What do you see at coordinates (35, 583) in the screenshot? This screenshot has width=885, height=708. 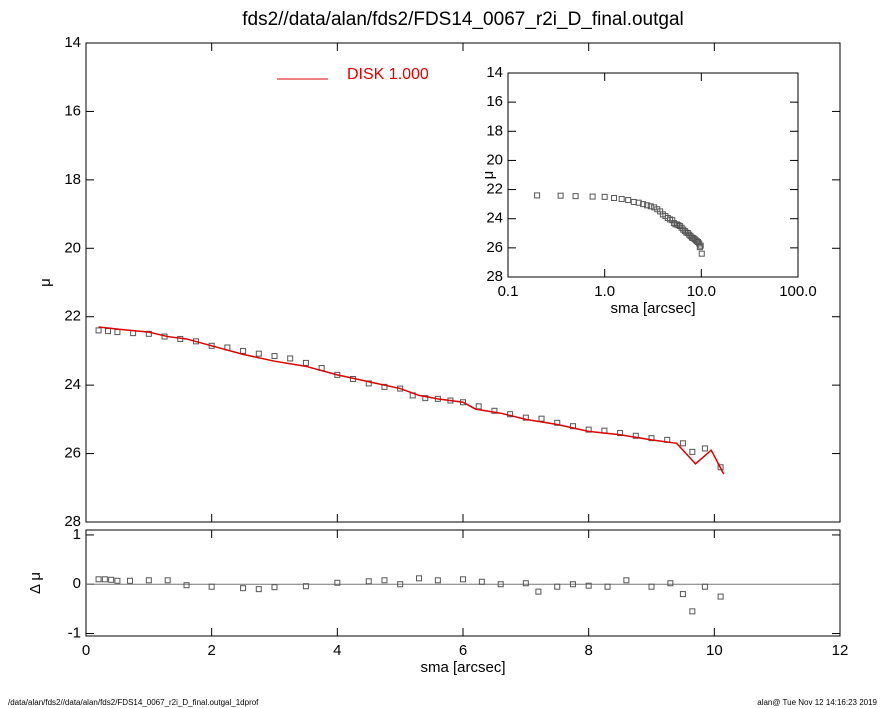 I see `y-axis-label: Δ μ` at bounding box center [35, 583].